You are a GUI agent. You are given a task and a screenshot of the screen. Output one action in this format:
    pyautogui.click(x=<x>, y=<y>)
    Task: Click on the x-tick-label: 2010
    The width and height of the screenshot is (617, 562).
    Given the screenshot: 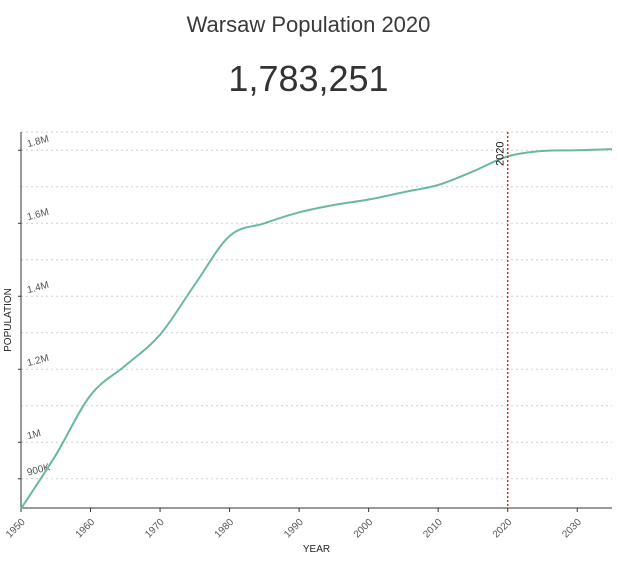 What is the action you would take?
    pyautogui.click(x=433, y=529)
    